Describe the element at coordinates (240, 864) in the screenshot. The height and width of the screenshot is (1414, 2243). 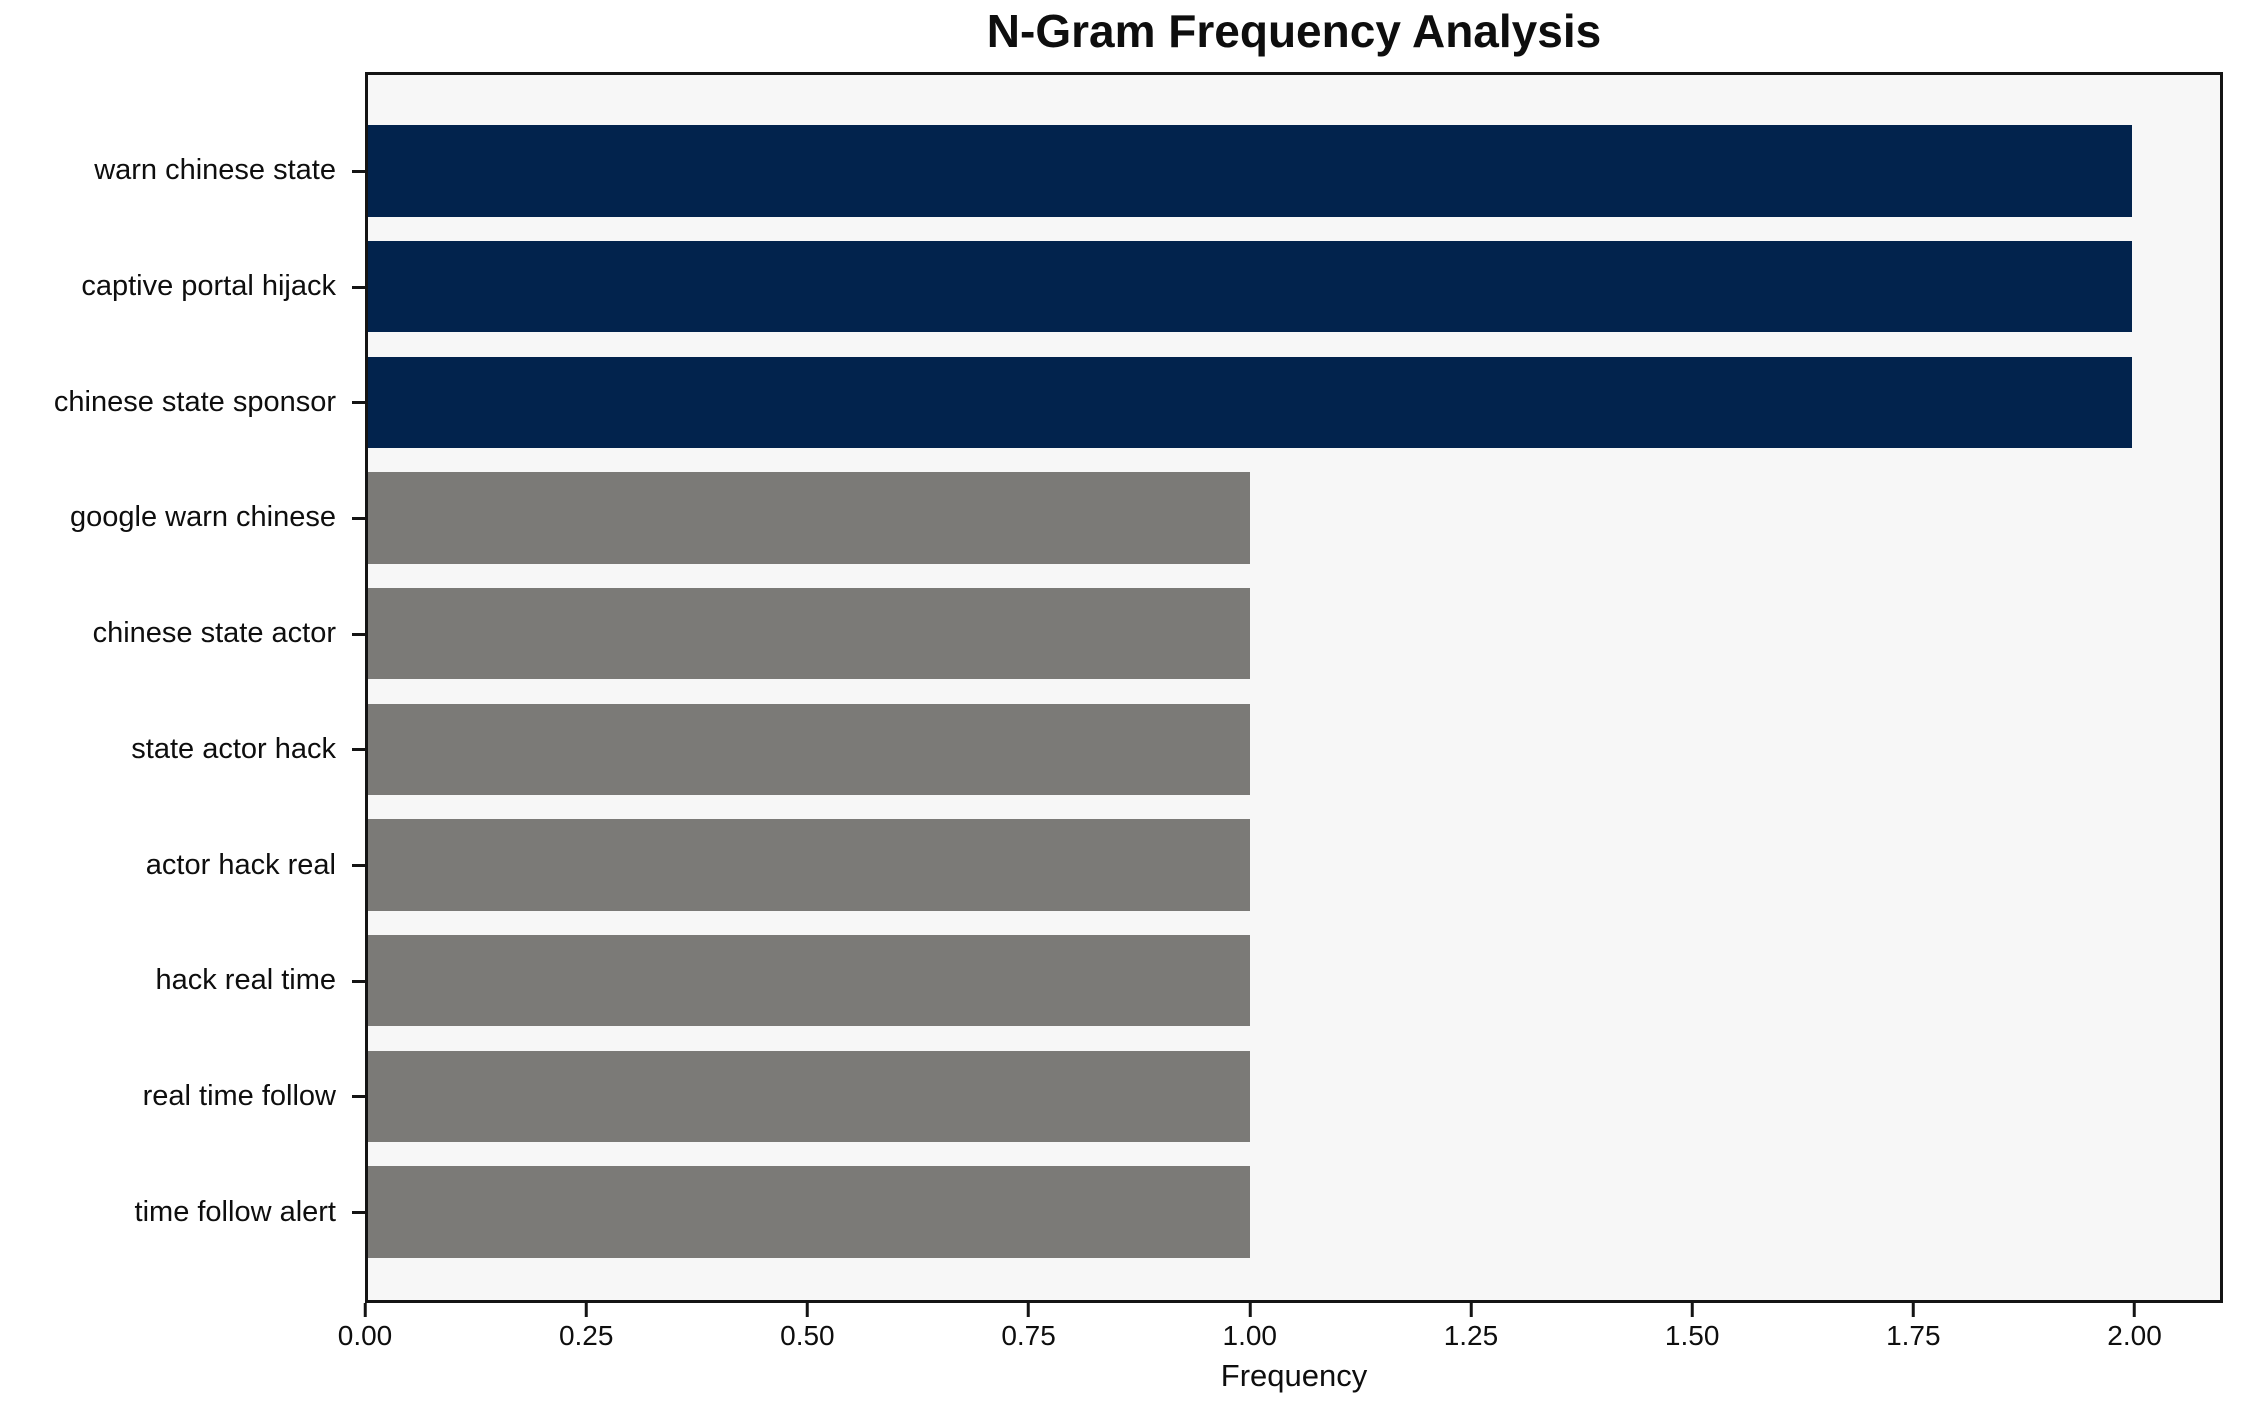
I see `y-axis-label: actor hack real` at that location.